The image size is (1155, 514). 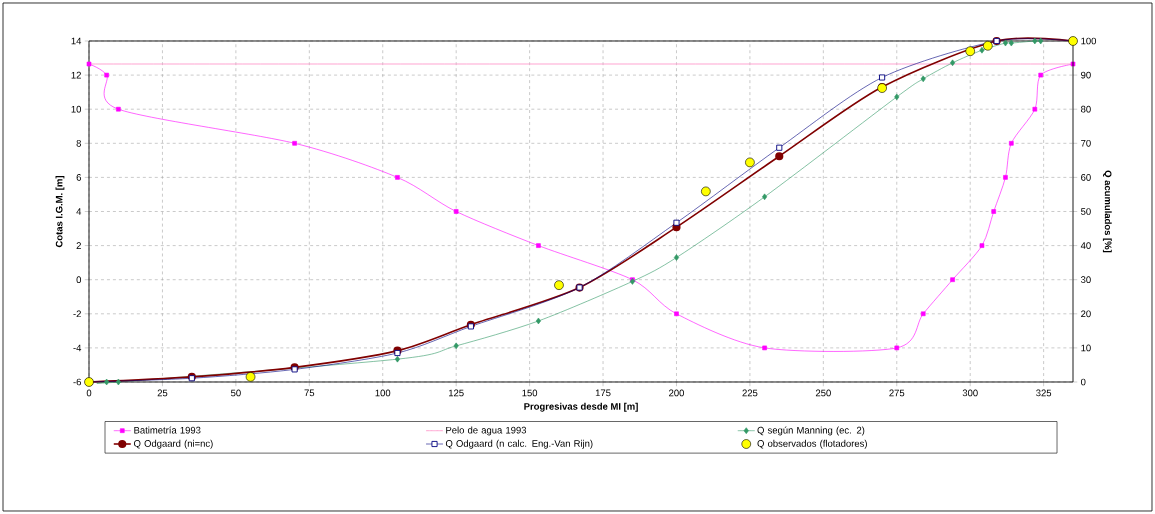 What do you see at coordinates (167, 430) in the screenshot?
I see `legend-label: Batimetría 1993` at bounding box center [167, 430].